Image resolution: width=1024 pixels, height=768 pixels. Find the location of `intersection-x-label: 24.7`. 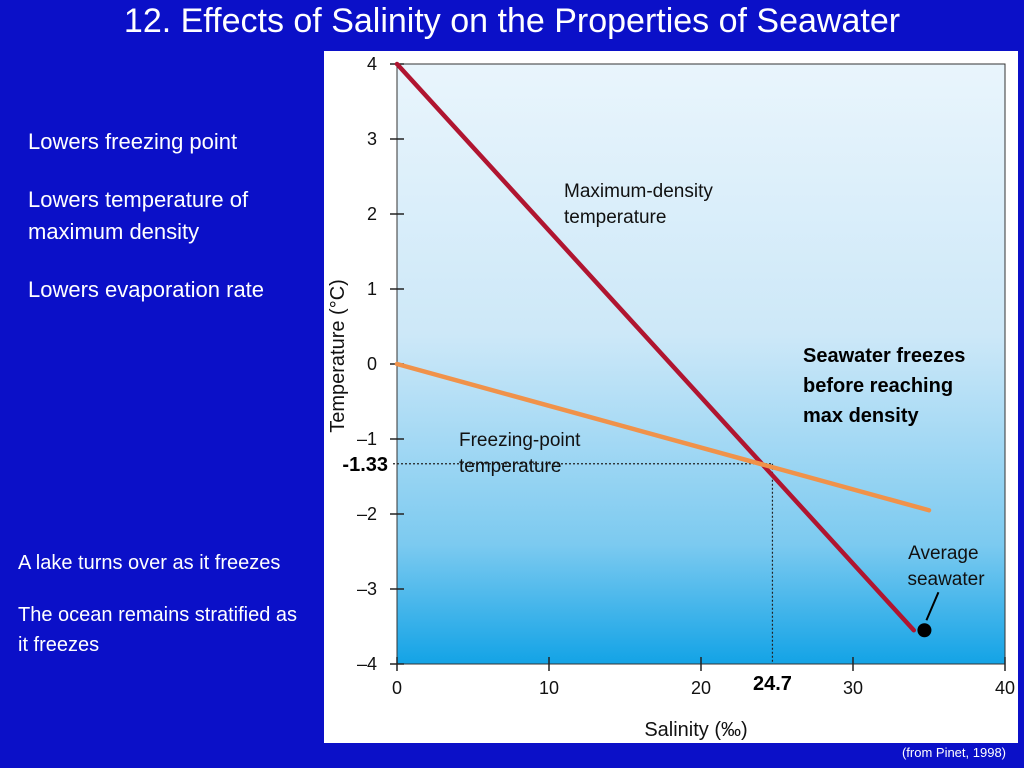

intersection-x-label: 24.7 is located at coordinates (772, 684).